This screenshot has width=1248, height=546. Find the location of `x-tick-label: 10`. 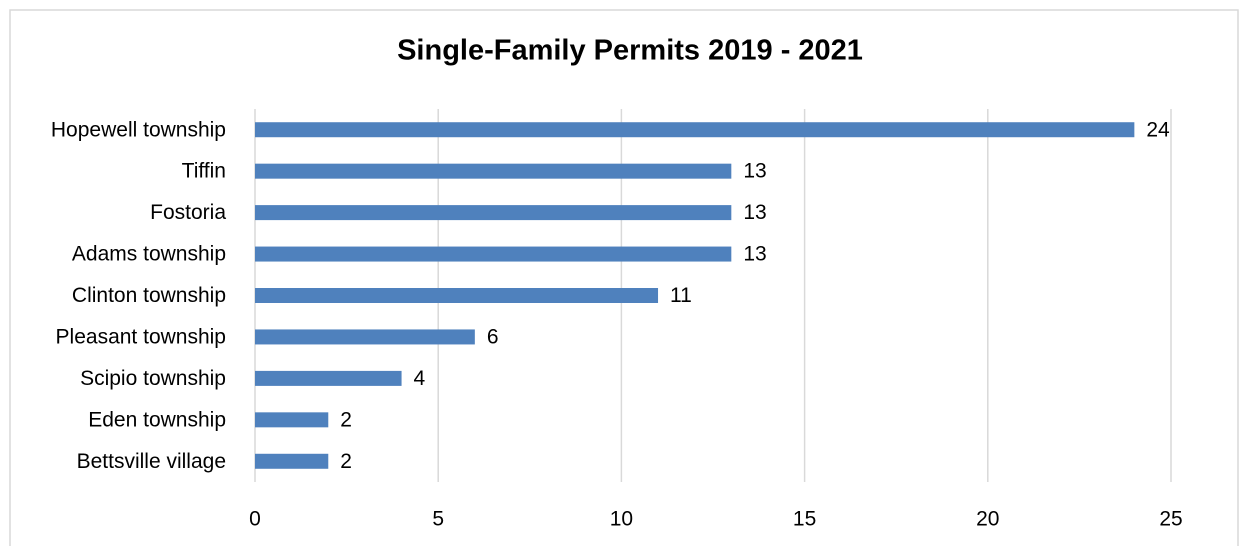

x-tick-label: 10 is located at coordinates (621, 519).